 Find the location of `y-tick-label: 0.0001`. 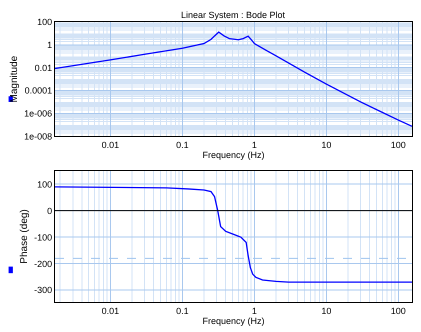

y-tick-label: 0.0001 is located at coordinates (38, 91).